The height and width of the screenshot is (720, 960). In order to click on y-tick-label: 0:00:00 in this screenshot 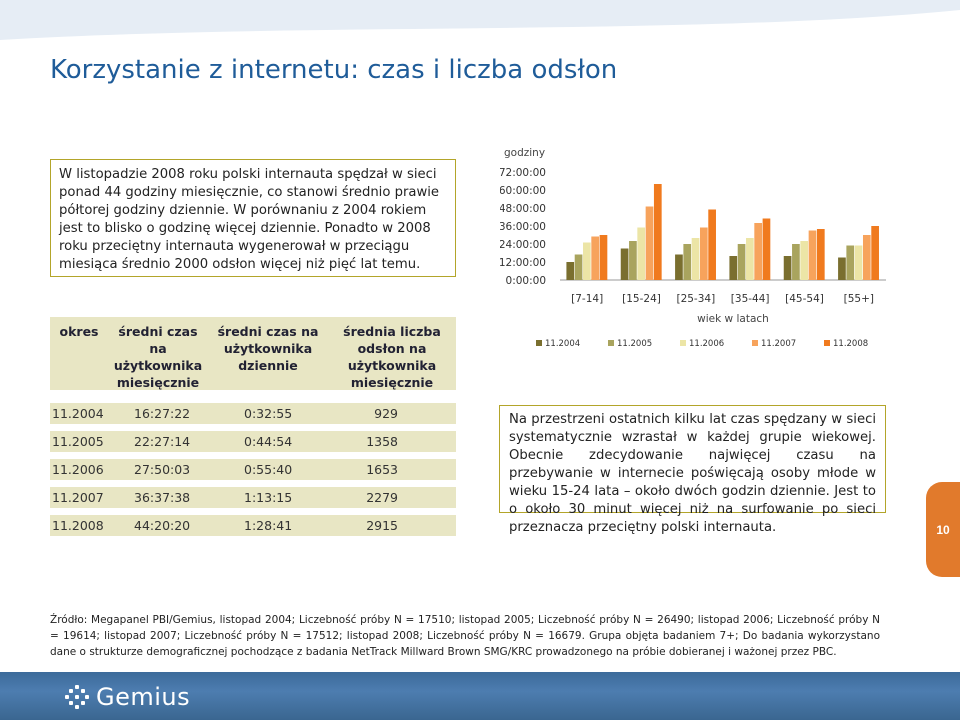, I will do `click(526, 281)`.